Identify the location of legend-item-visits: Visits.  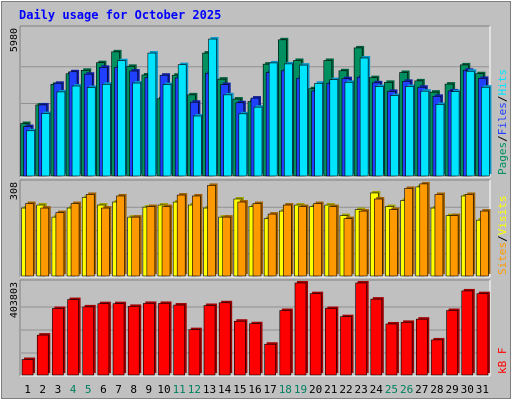
(502, 216).